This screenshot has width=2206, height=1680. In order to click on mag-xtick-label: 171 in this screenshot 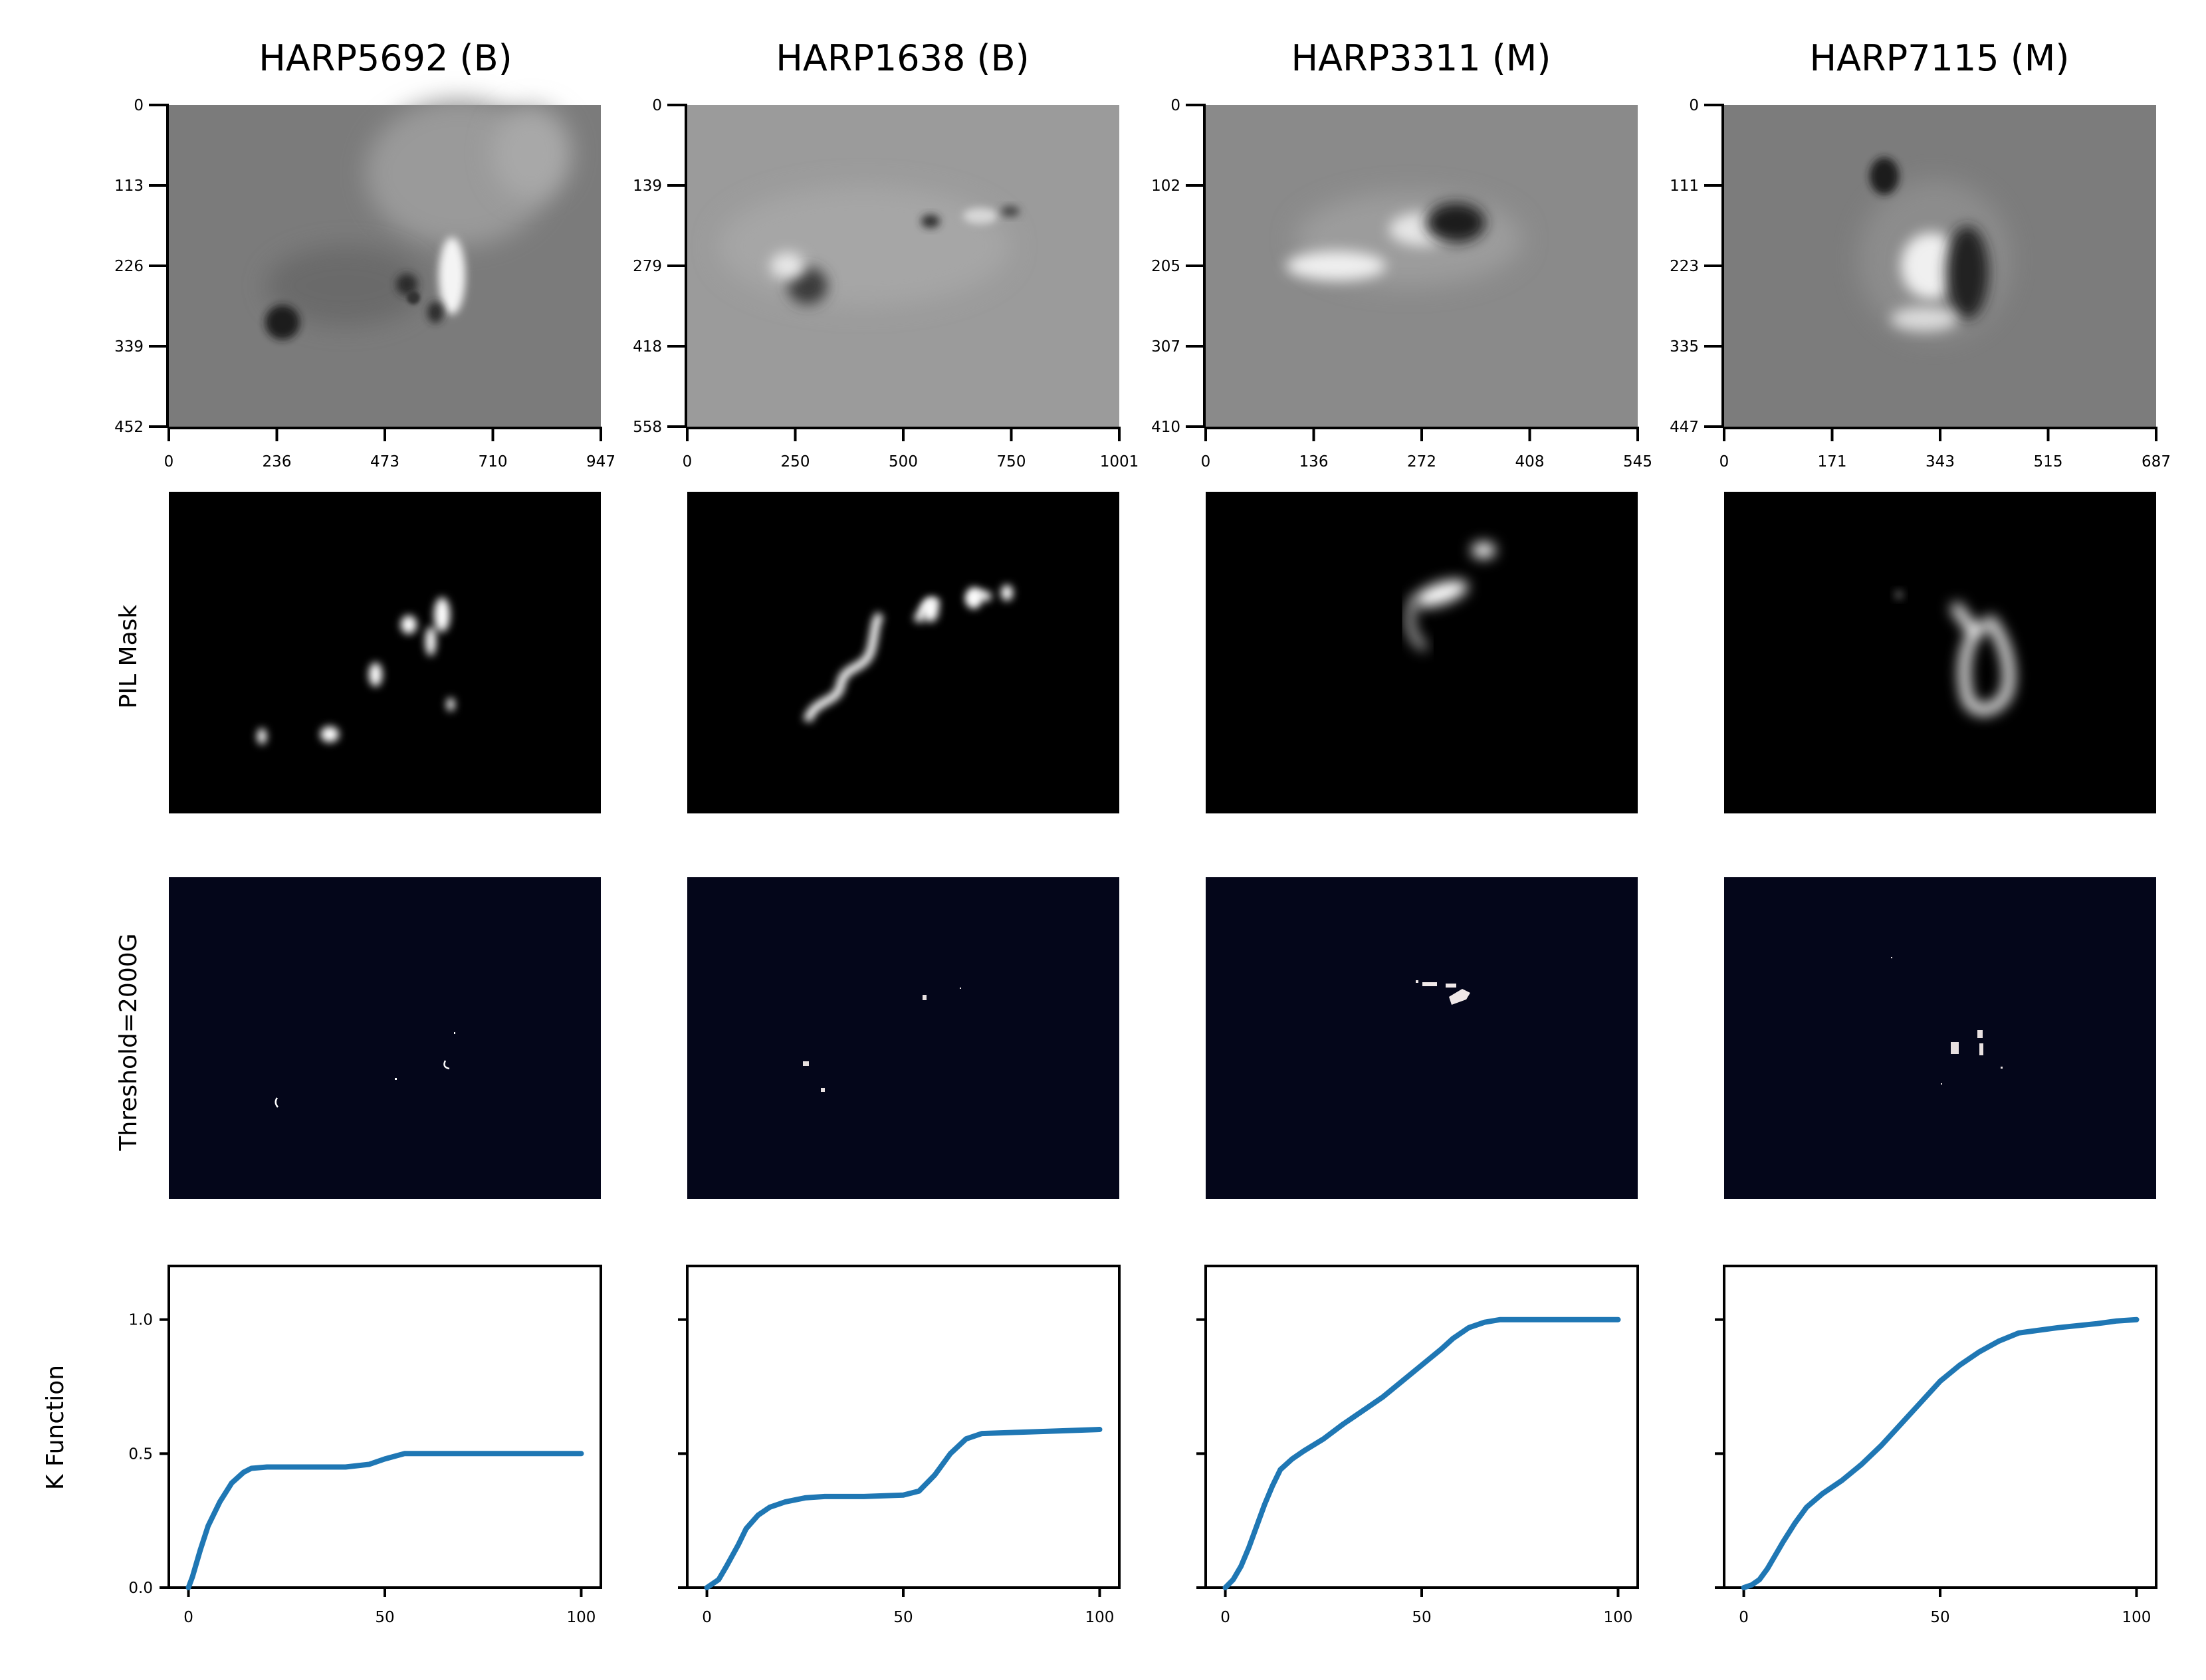, I will do `click(1832, 462)`.